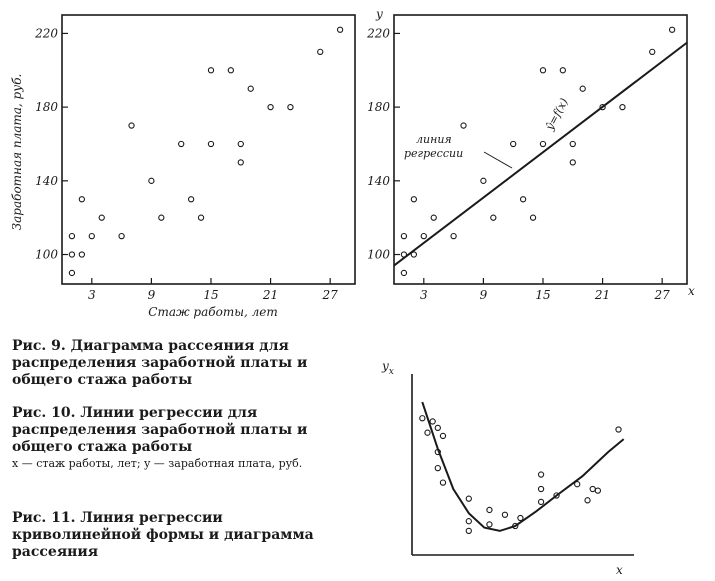 The height and width of the screenshot is (581, 715). What do you see at coordinates (542, 295) in the screenshot?
I see `fig10-xtick-label: 15` at bounding box center [542, 295].